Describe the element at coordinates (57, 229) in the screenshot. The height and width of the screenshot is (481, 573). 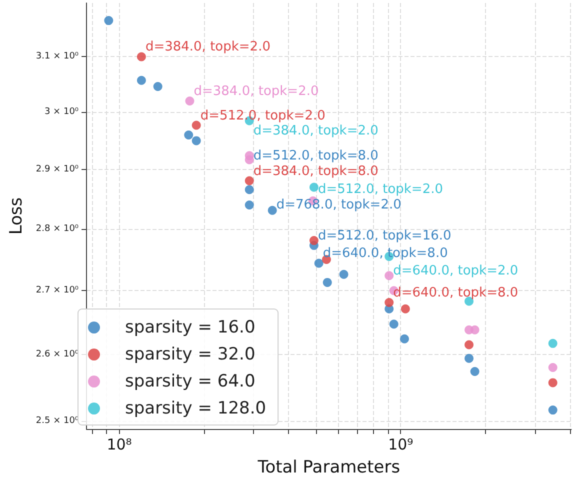
I see `y-tick-label: 2.8 × 10⁰` at that location.